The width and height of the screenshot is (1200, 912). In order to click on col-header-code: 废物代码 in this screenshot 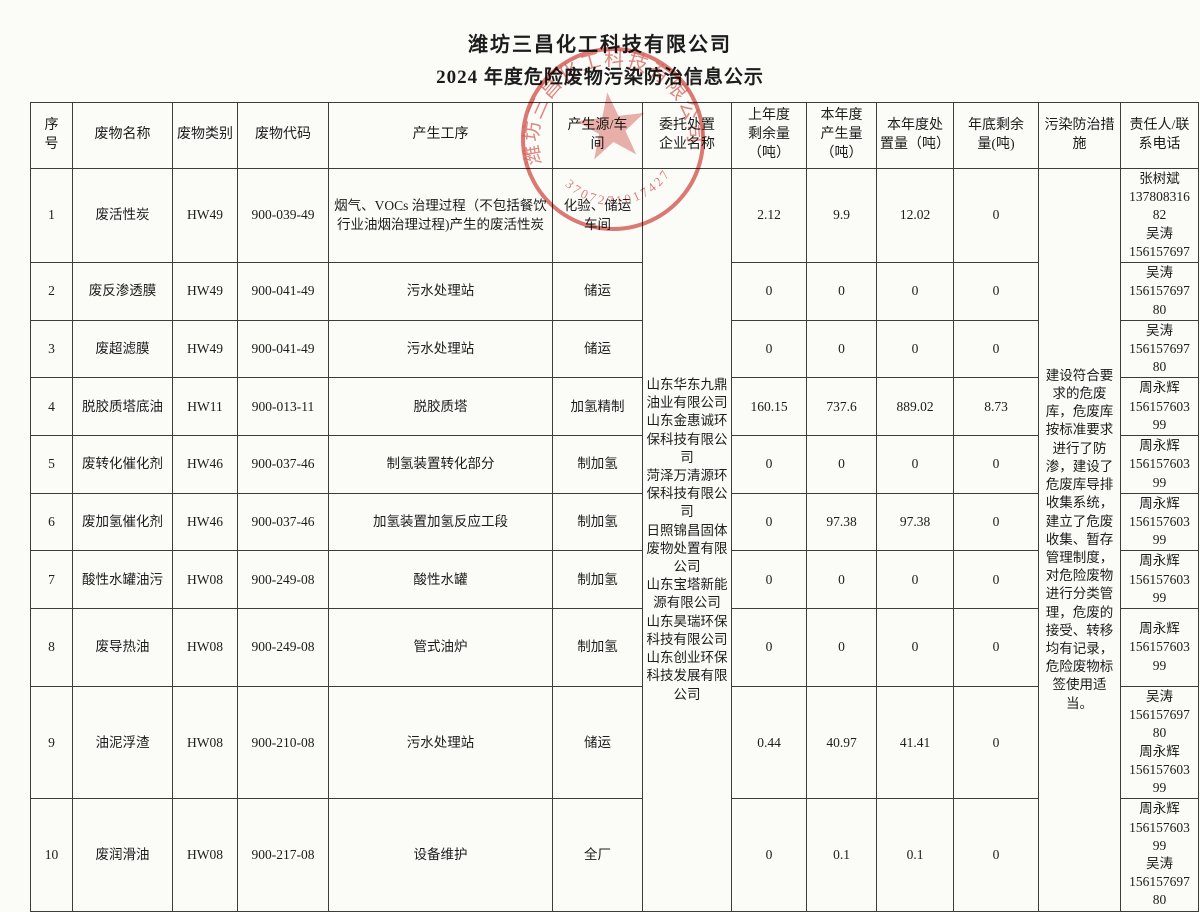, I will do `click(283, 135)`.